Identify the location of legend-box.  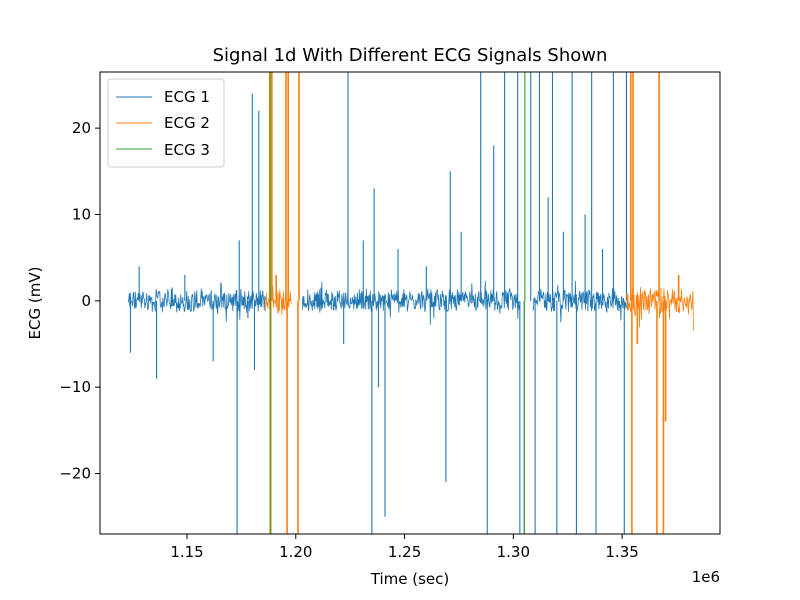
(166, 123).